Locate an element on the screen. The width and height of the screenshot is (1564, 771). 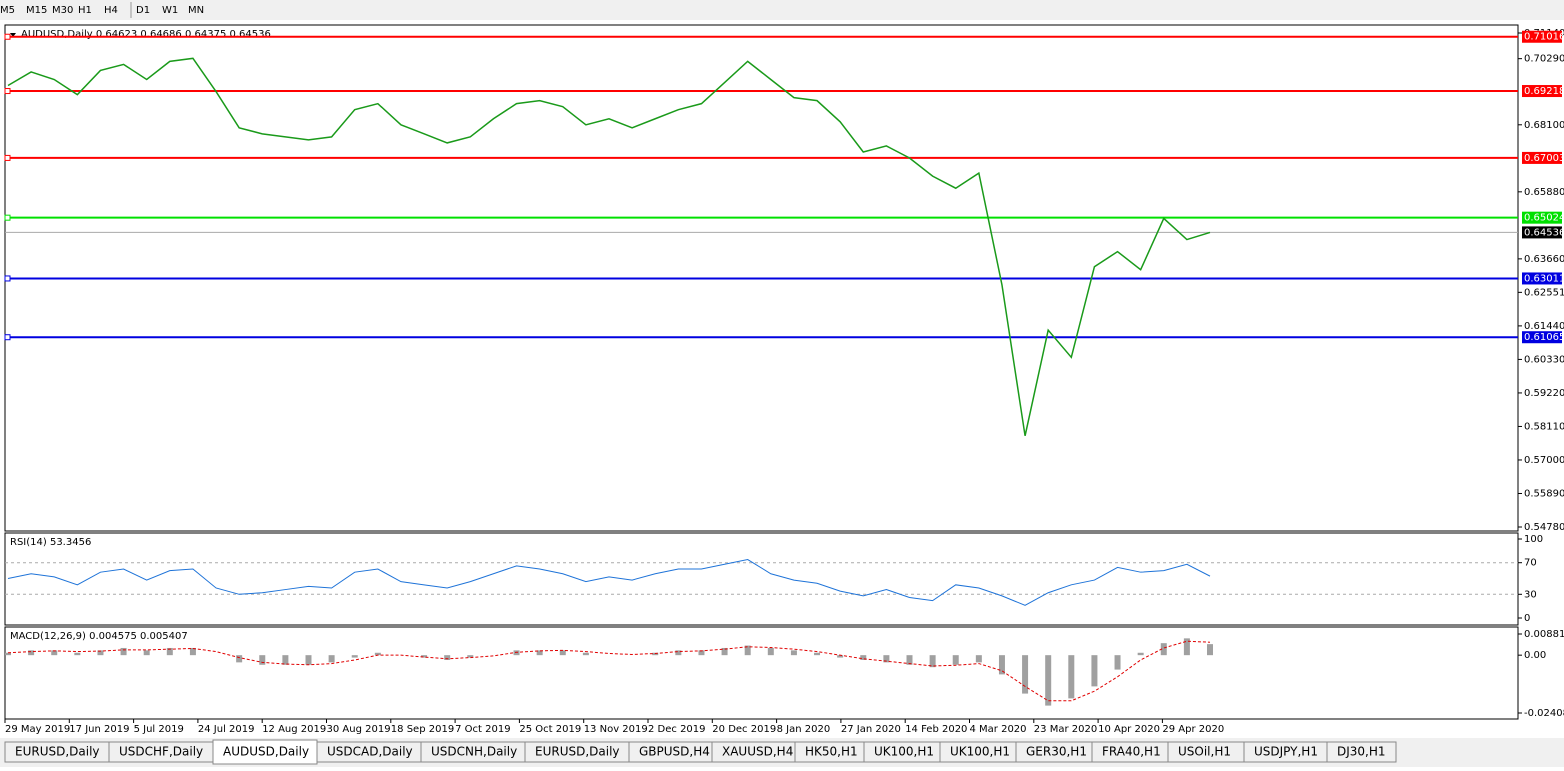
tab-label: XAUUSD,H4 is located at coordinates (757, 752).